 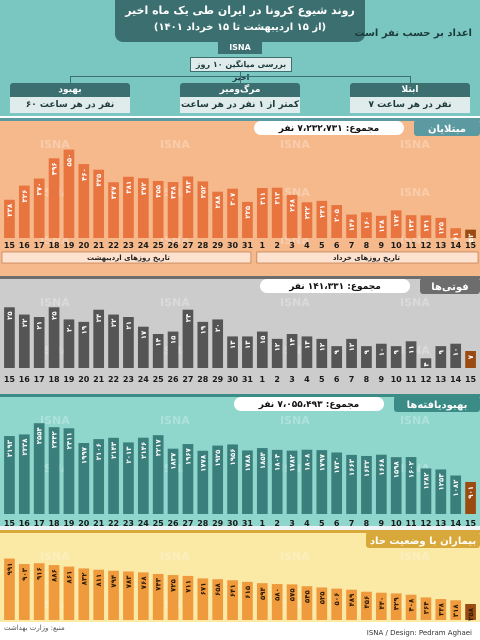 What do you see at coordinates (307, 523) in the screenshot?
I see `recovered-tick-label: 4` at bounding box center [307, 523].